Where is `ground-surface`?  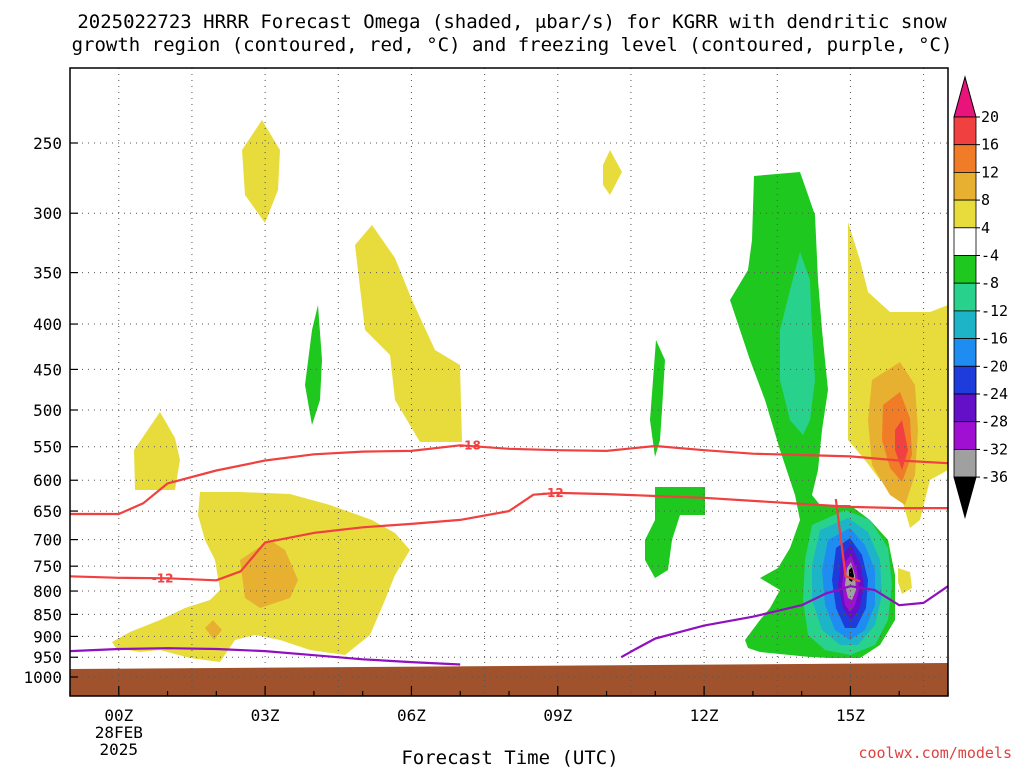
ground-surface is located at coordinates (509, 679).